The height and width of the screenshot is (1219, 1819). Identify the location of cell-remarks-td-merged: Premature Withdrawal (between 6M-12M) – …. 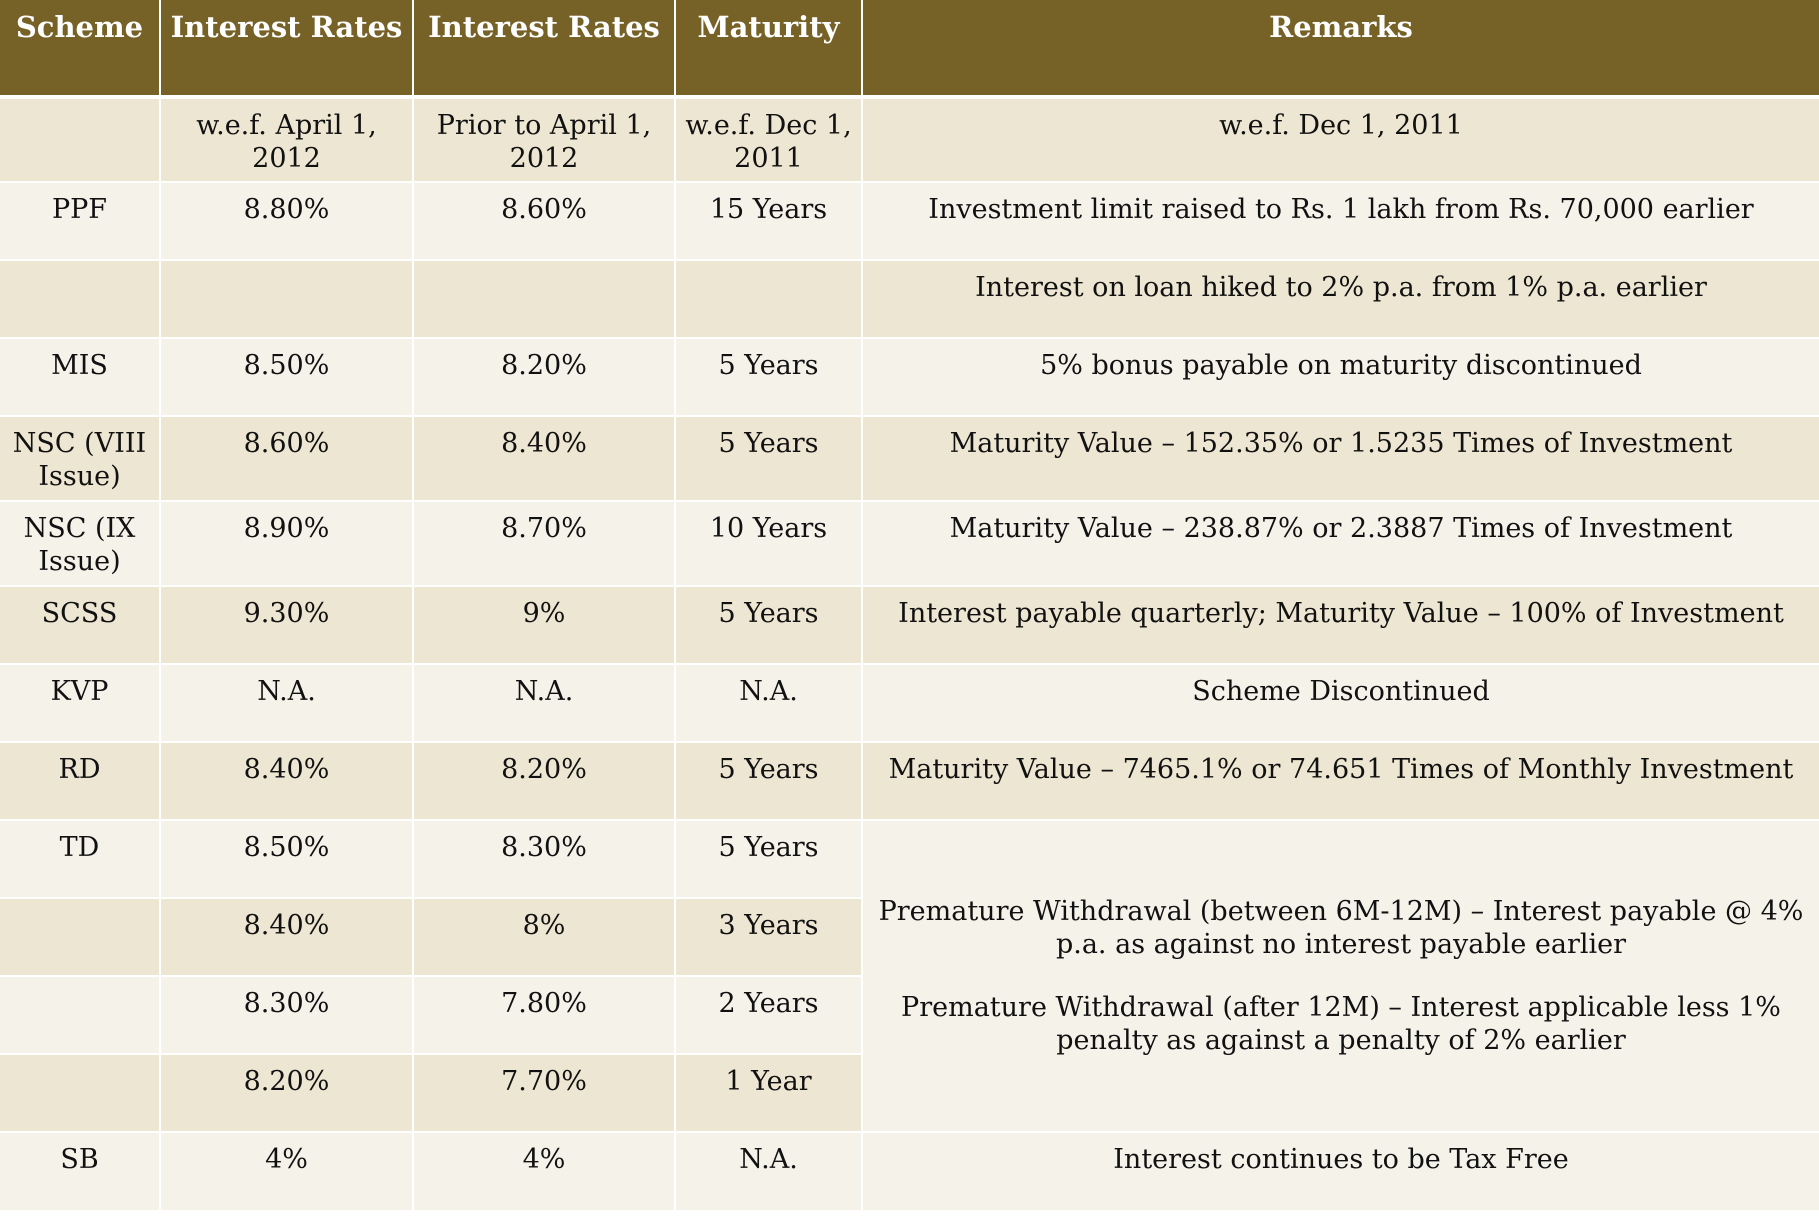
(1340, 975).